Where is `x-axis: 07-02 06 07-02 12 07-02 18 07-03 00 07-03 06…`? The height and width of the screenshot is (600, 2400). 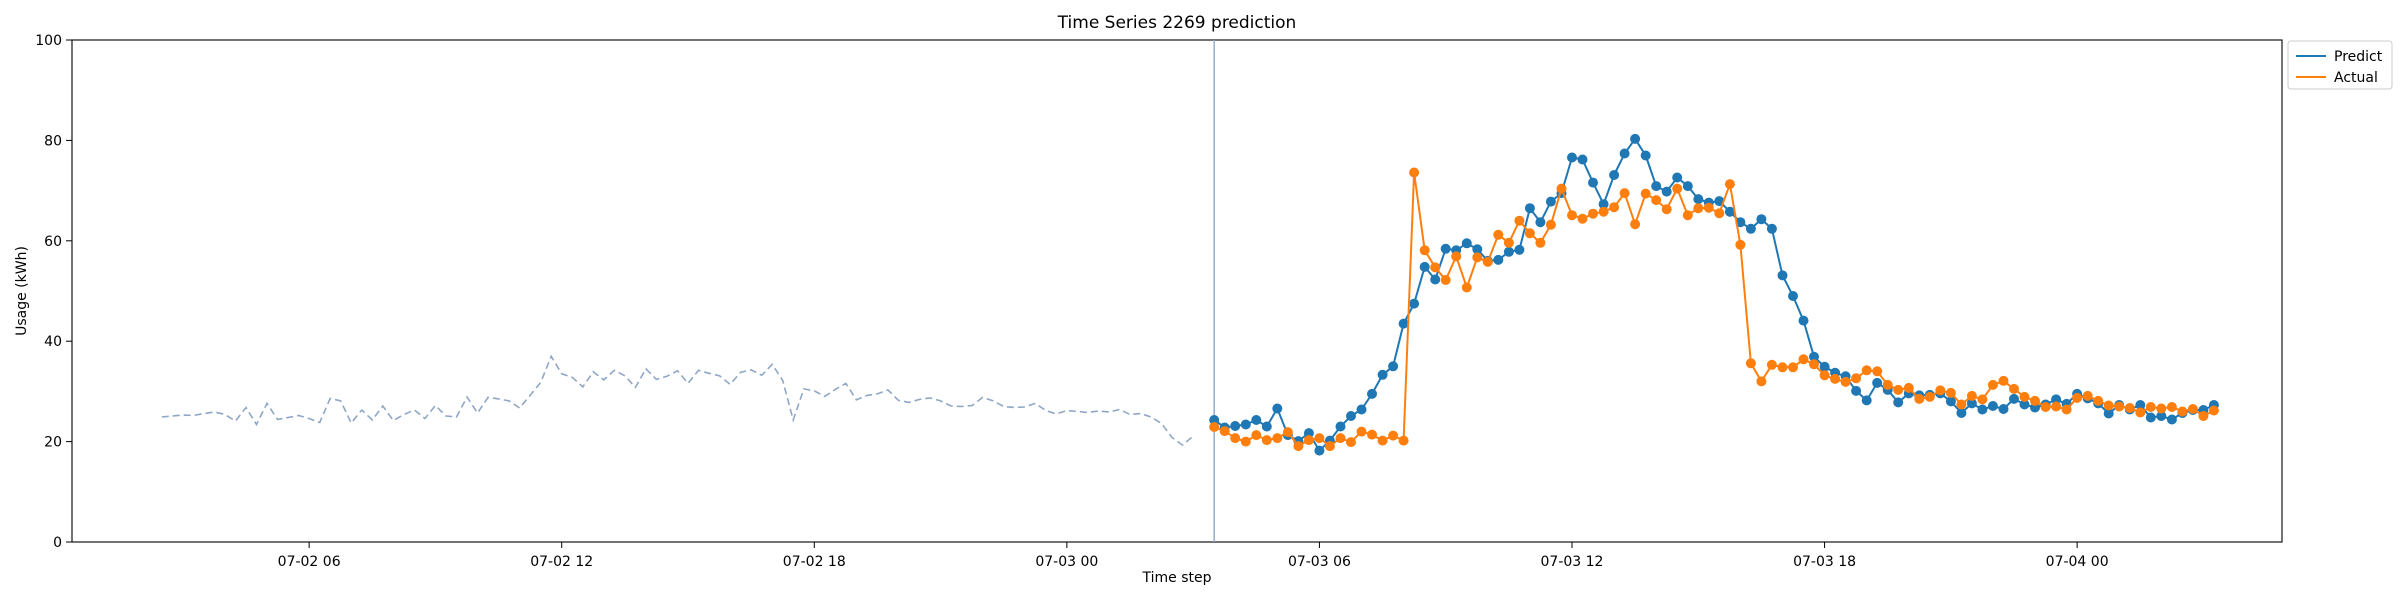
x-axis: 07-02 06 07-02 12 07-02 18 07-03 00 07-03 06… is located at coordinates (1193, 556).